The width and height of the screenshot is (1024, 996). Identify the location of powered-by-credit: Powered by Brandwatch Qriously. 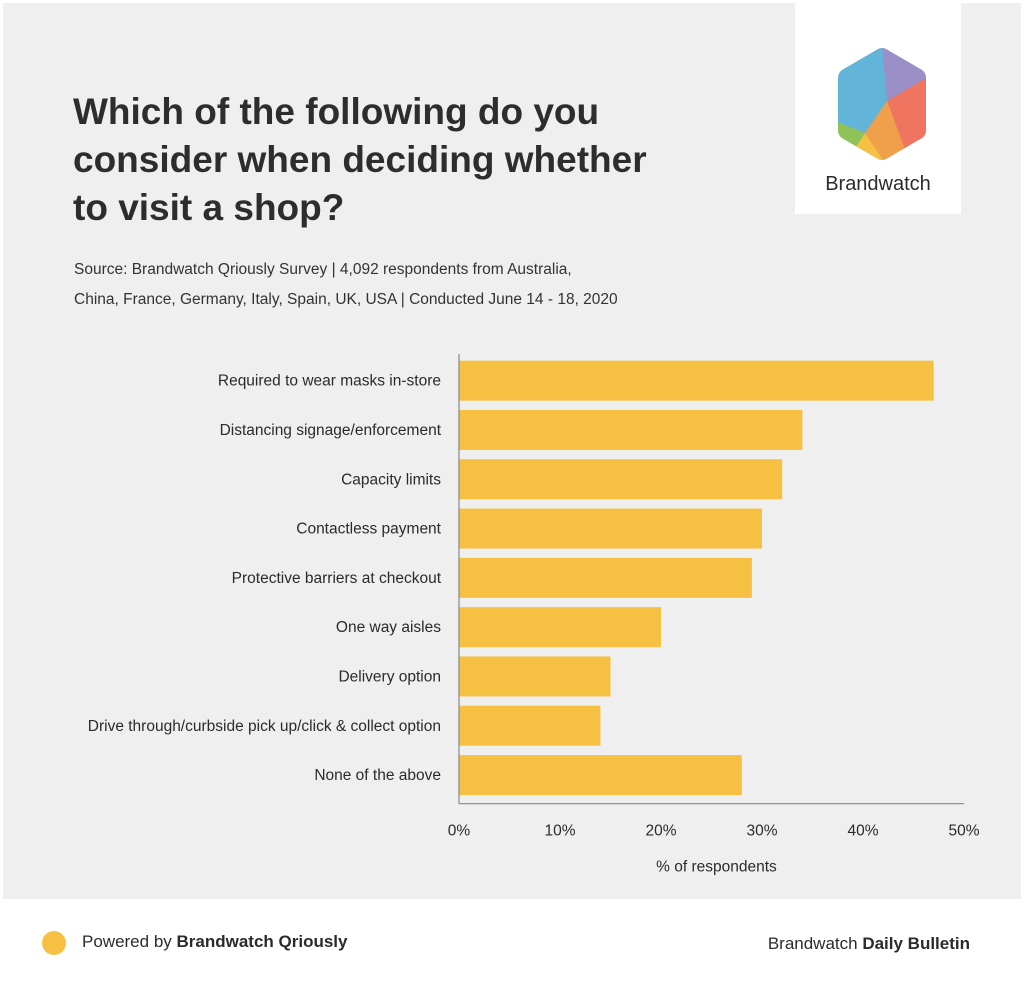
(214, 942).